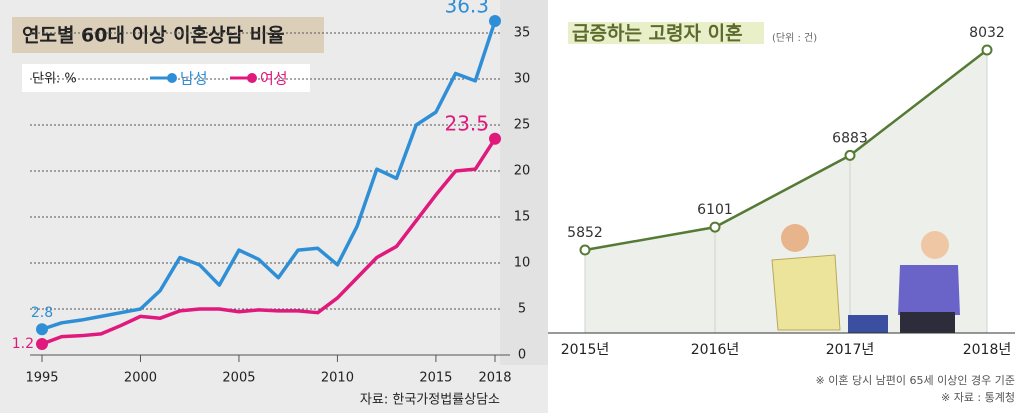  I want to click on axis-band, so click(524, 182).